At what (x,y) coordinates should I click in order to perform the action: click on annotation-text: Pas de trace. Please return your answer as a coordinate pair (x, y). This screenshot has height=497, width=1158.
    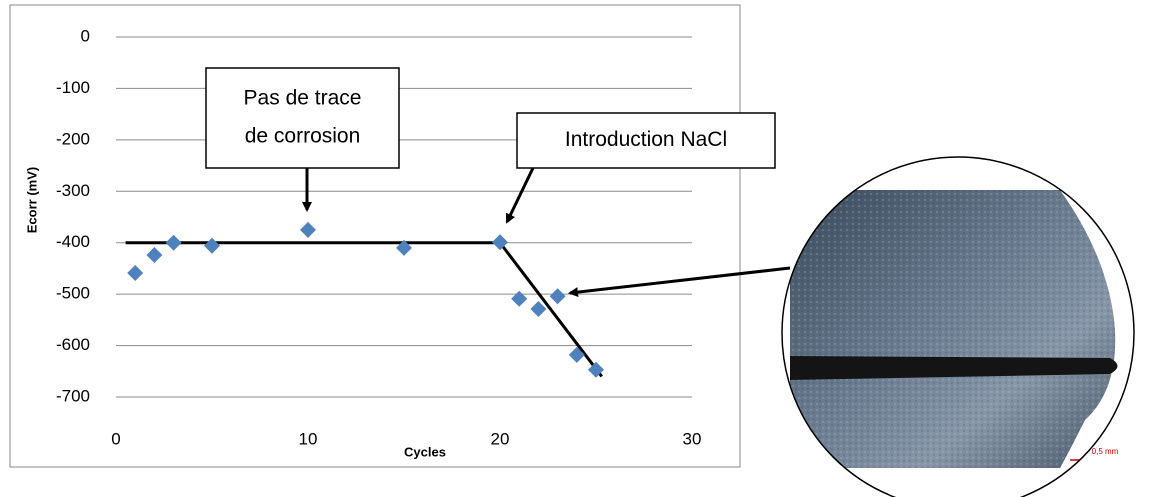
    Looking at the image, I should click on (303, 98).